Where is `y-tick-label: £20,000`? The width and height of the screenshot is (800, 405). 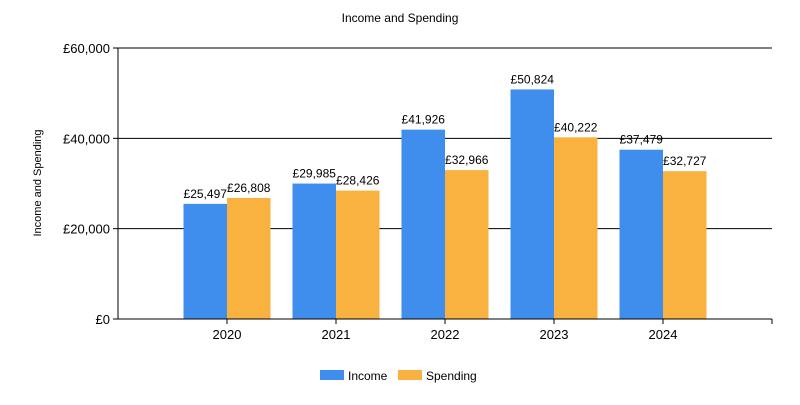 y-tick-label: £20,000 is located at coordinates (86, 229).